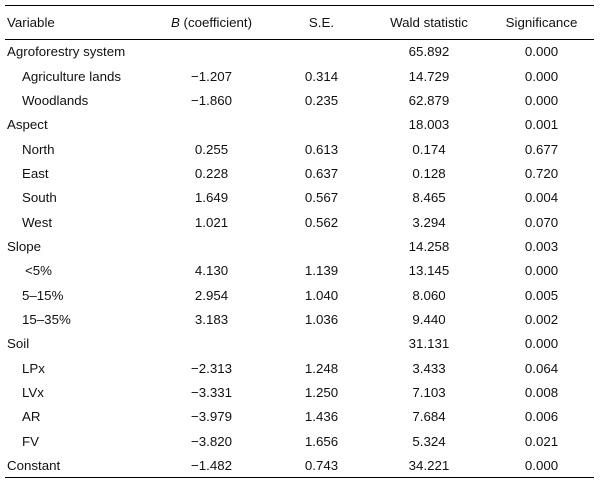  What do you see at coordinates (429, 344) in the screenshot?
I see `cell-wald: 31.131` at bounding box center [429, 344].